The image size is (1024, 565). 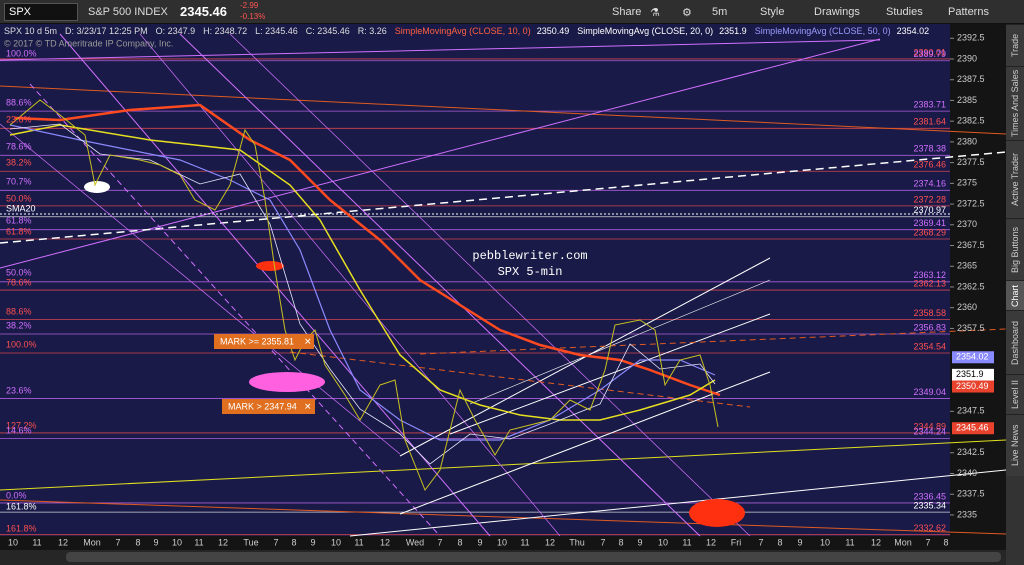 I want to click on fib-label: 14.6%, so click(x=19, y=430).